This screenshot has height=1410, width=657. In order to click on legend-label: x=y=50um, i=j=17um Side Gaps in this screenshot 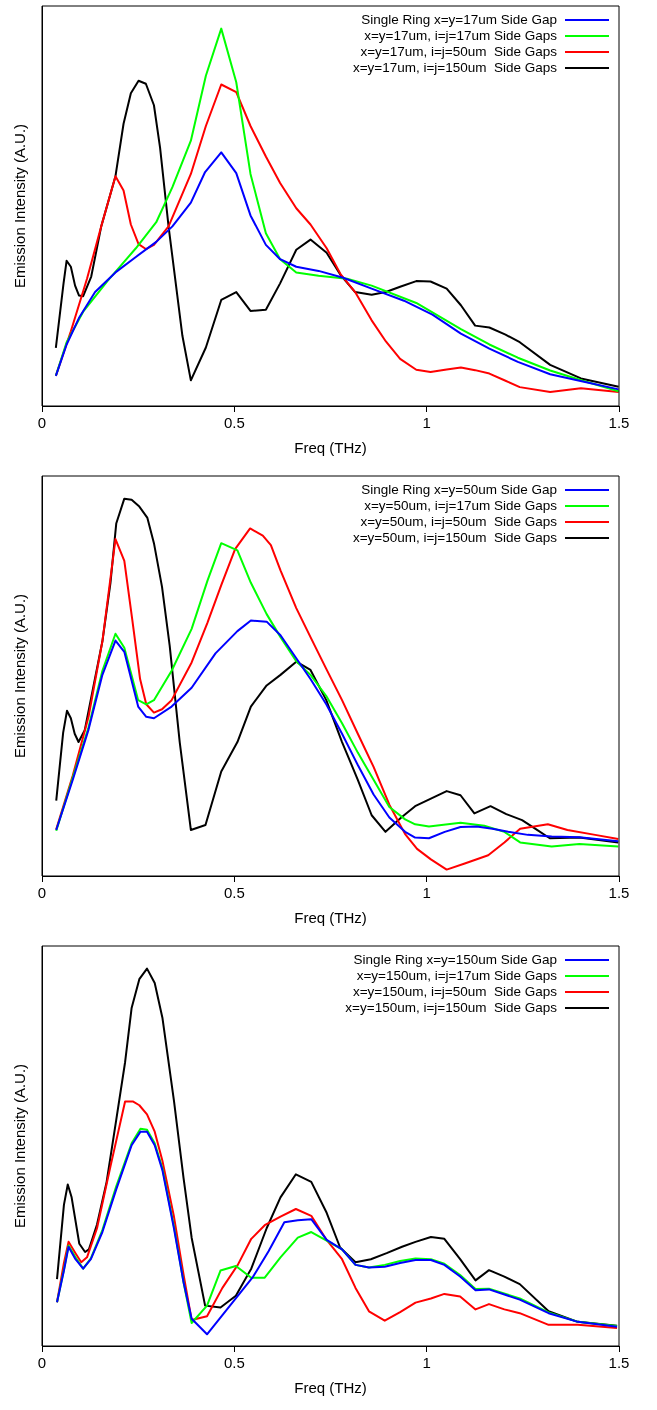, I will do `click(460, 506)`.